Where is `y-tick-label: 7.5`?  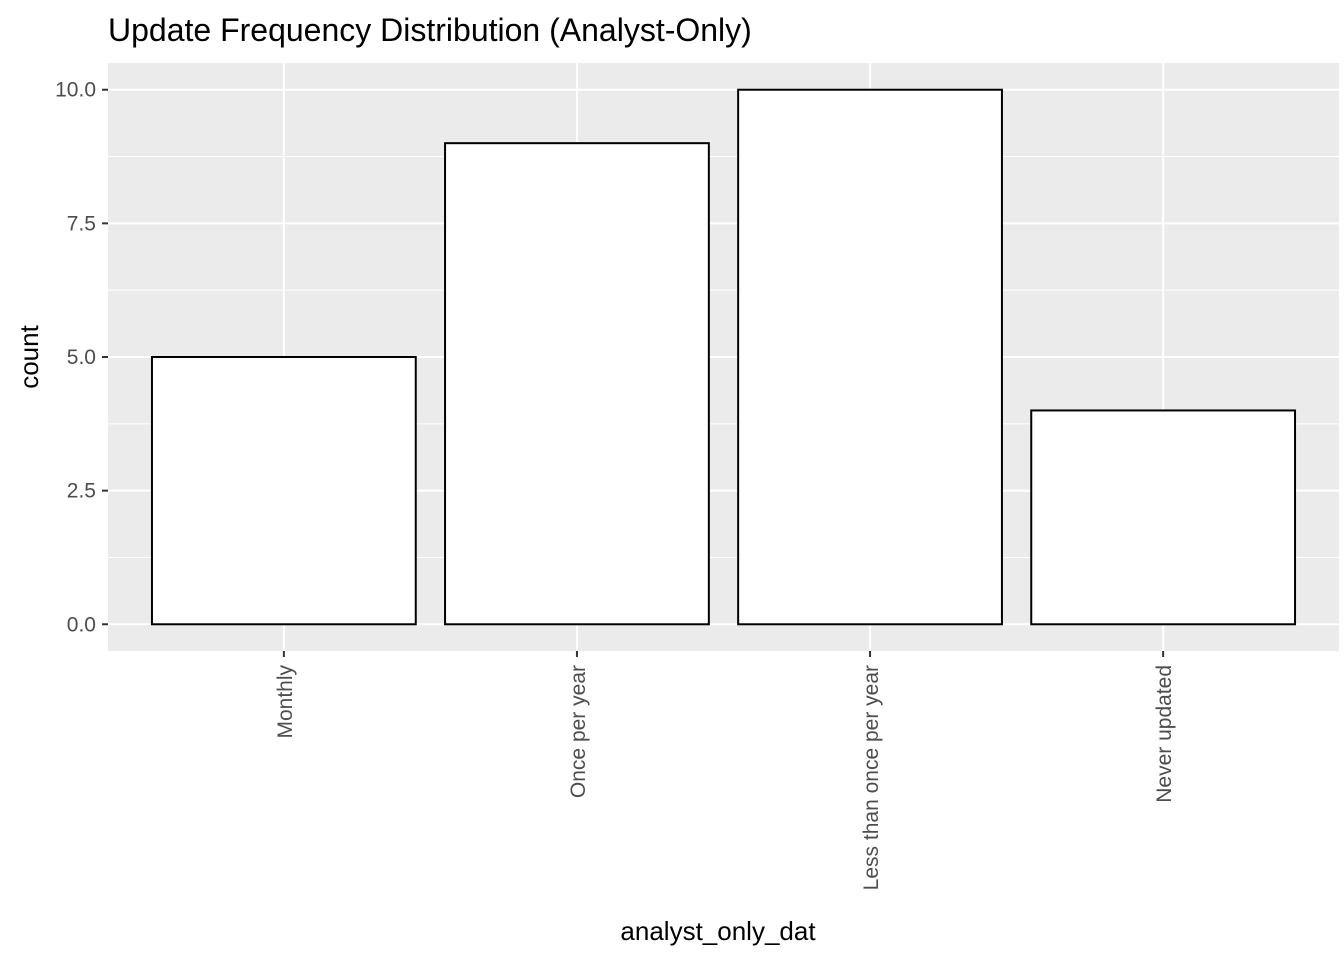 y-tick-label: 7.5 is located at coordinates (81, 223).